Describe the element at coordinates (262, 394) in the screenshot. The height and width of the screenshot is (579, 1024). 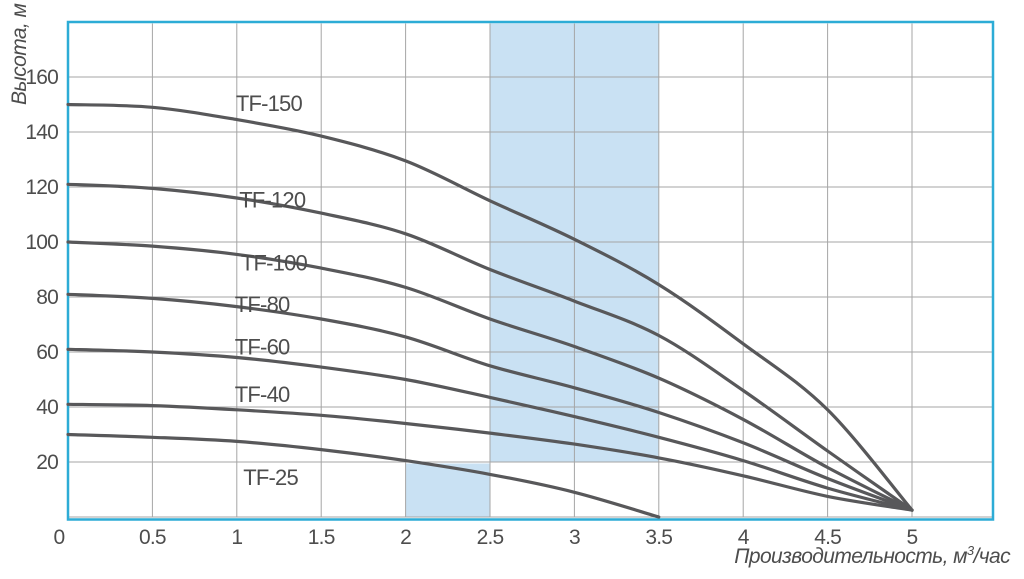
I see `curve-label-tf-40: TF-40` at that location.